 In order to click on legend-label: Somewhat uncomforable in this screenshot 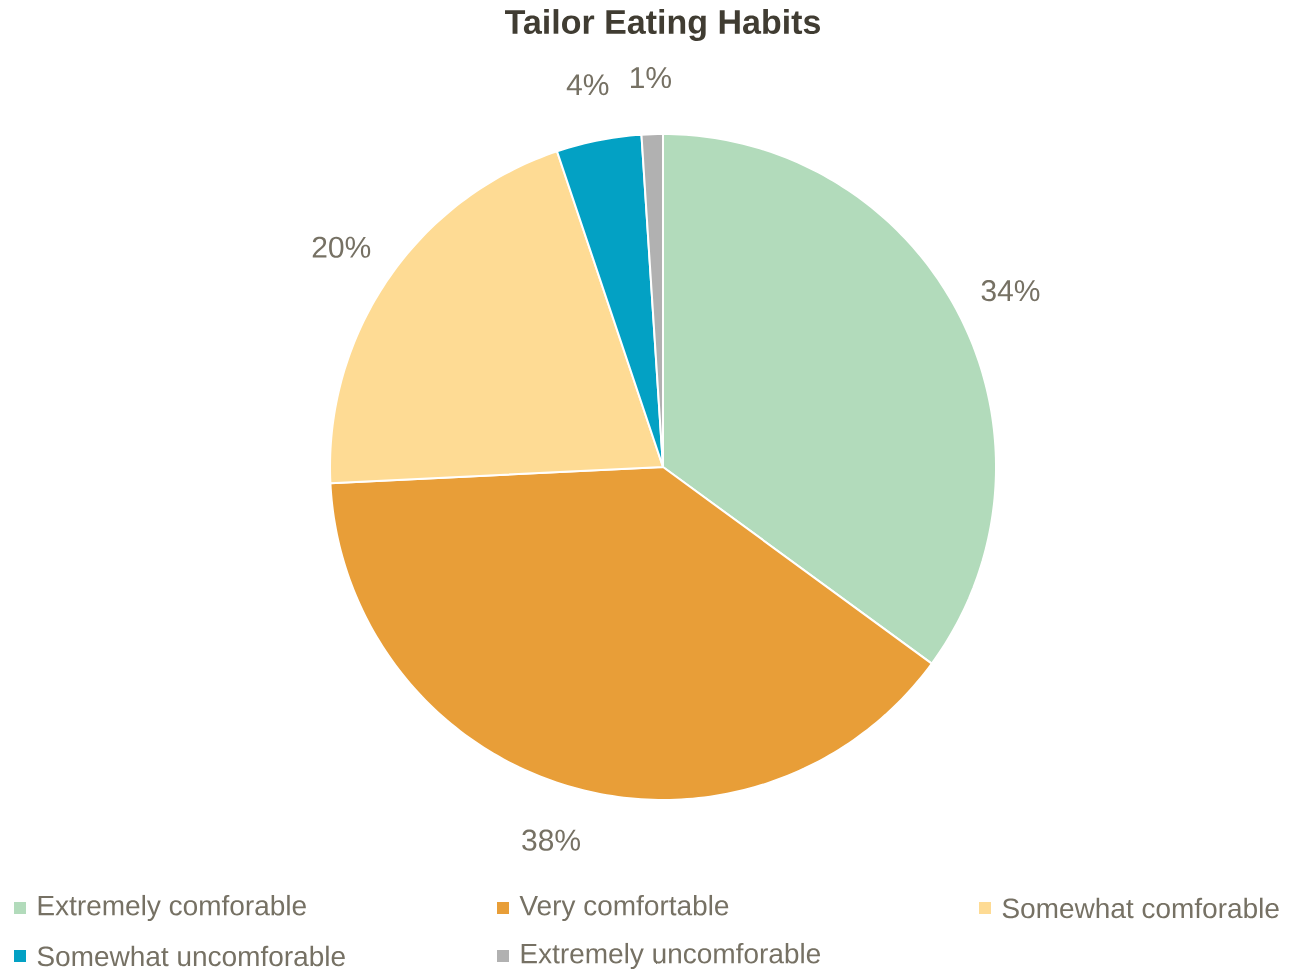, I will do `click(191, 956)`.